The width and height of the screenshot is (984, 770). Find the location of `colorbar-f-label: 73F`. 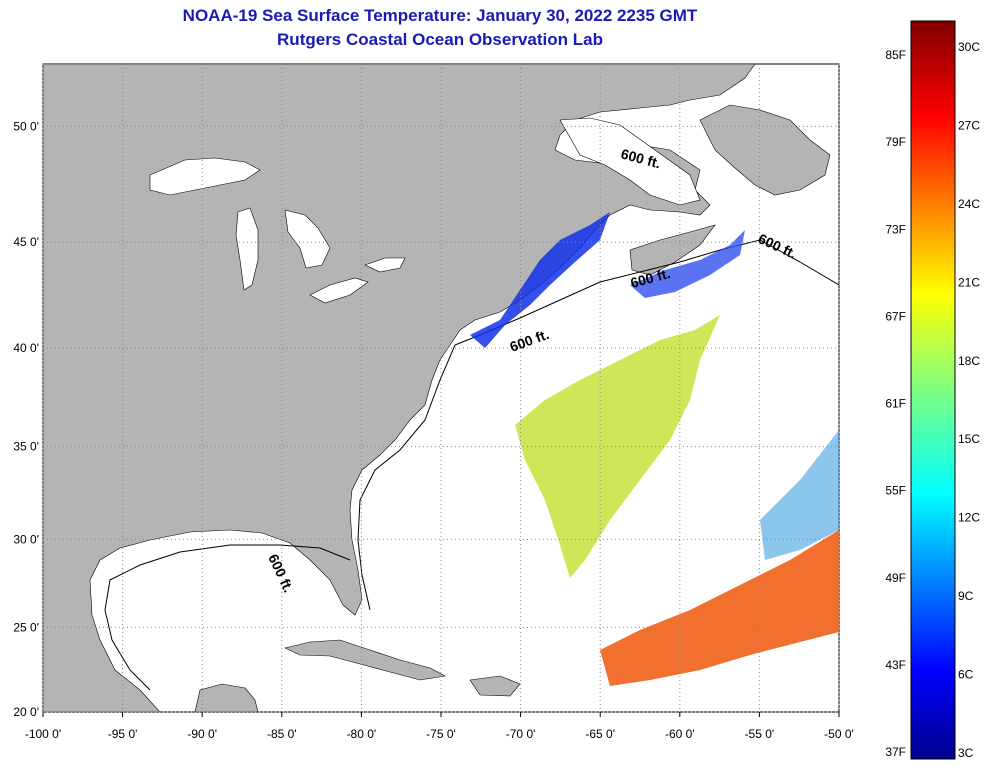

colorbar-f-label: 73F is located at coordinates (895, 229).